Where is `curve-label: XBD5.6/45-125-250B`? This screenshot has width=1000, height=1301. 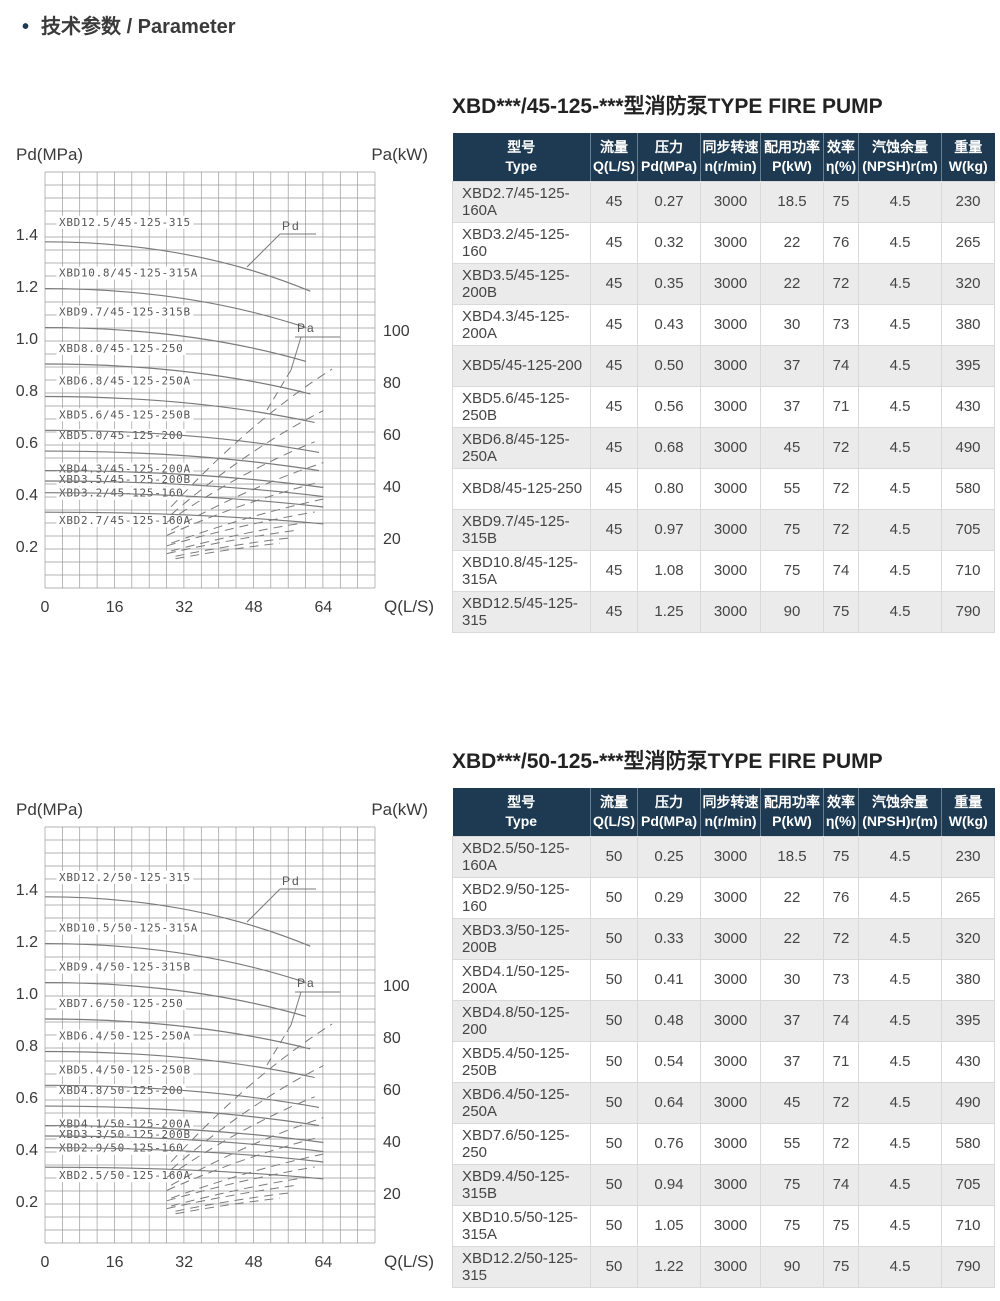
curve-label: XBD5.6/45-125-250B is located at coordinates (125, 414).